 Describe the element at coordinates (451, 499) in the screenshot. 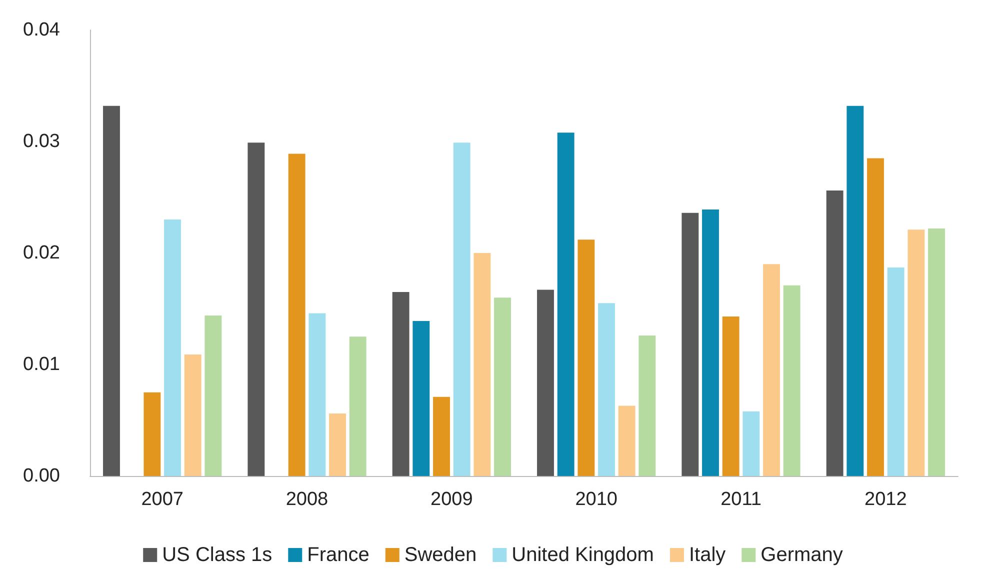

I see `x-tick-label: 2009` at that location.